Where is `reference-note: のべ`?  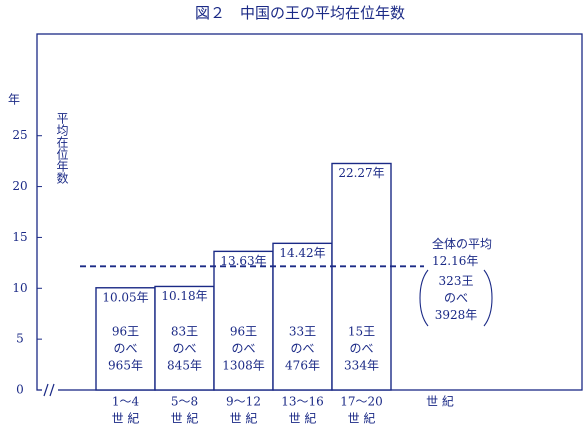
reference-note: のべ is located at coordinates (456, 298).